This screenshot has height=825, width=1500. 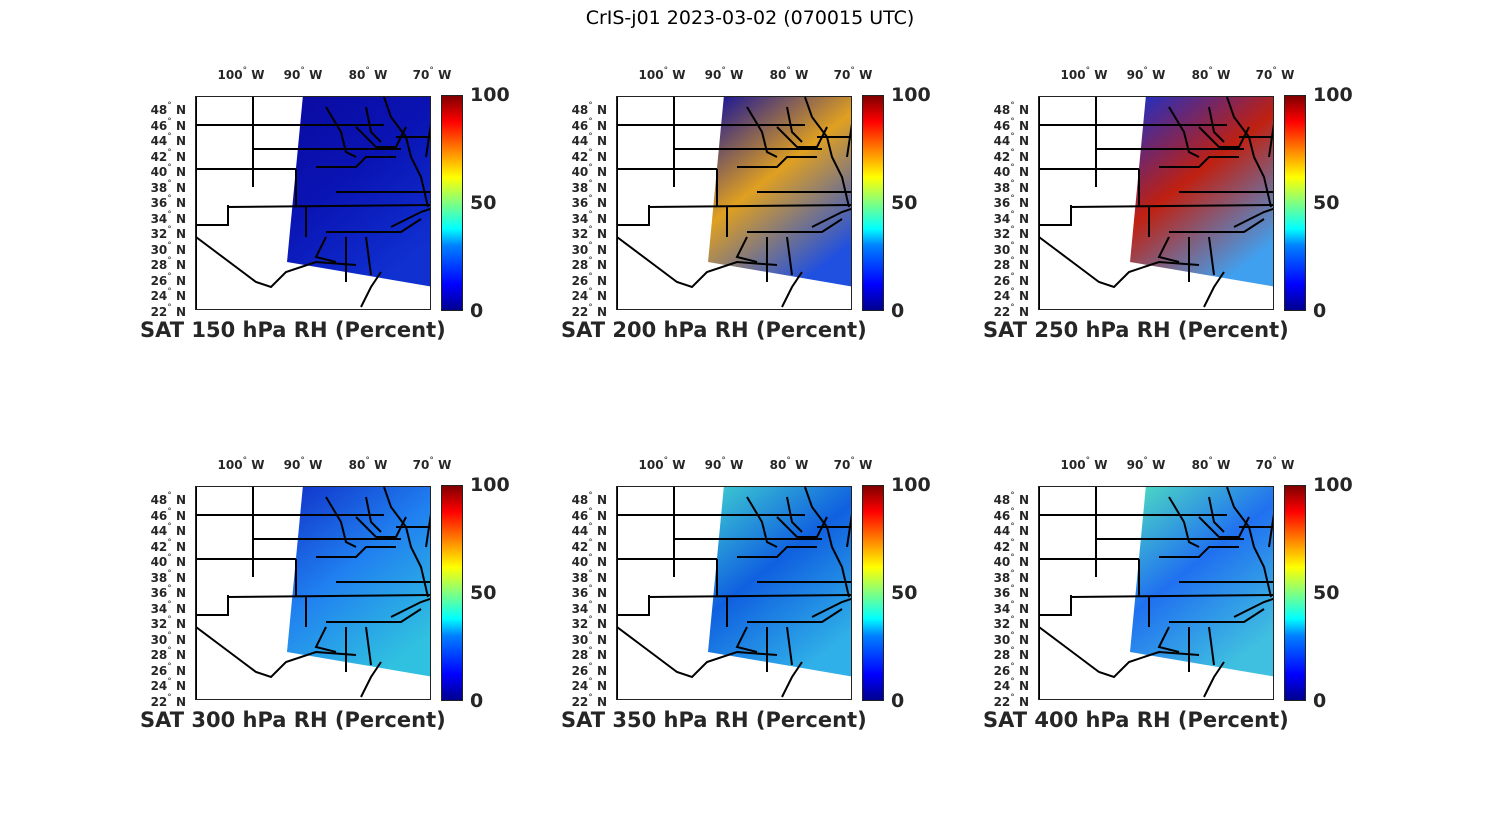 What do you see at coordinates (1002, 156) in the screenshot?
I see `lat-value: 42` at bounding box center [1002, 156].